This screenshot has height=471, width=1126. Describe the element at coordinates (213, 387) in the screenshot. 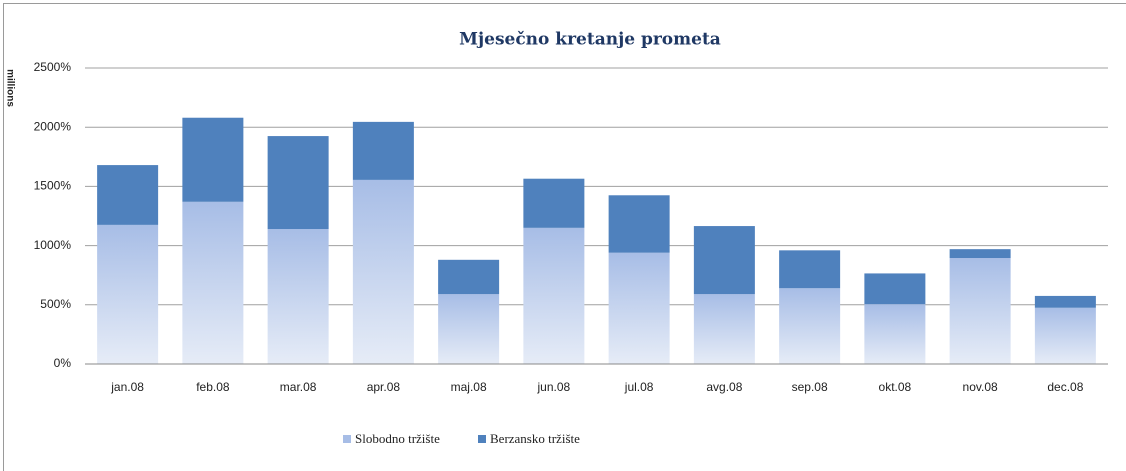

I see `x-tick-label: feb.08` at that location.